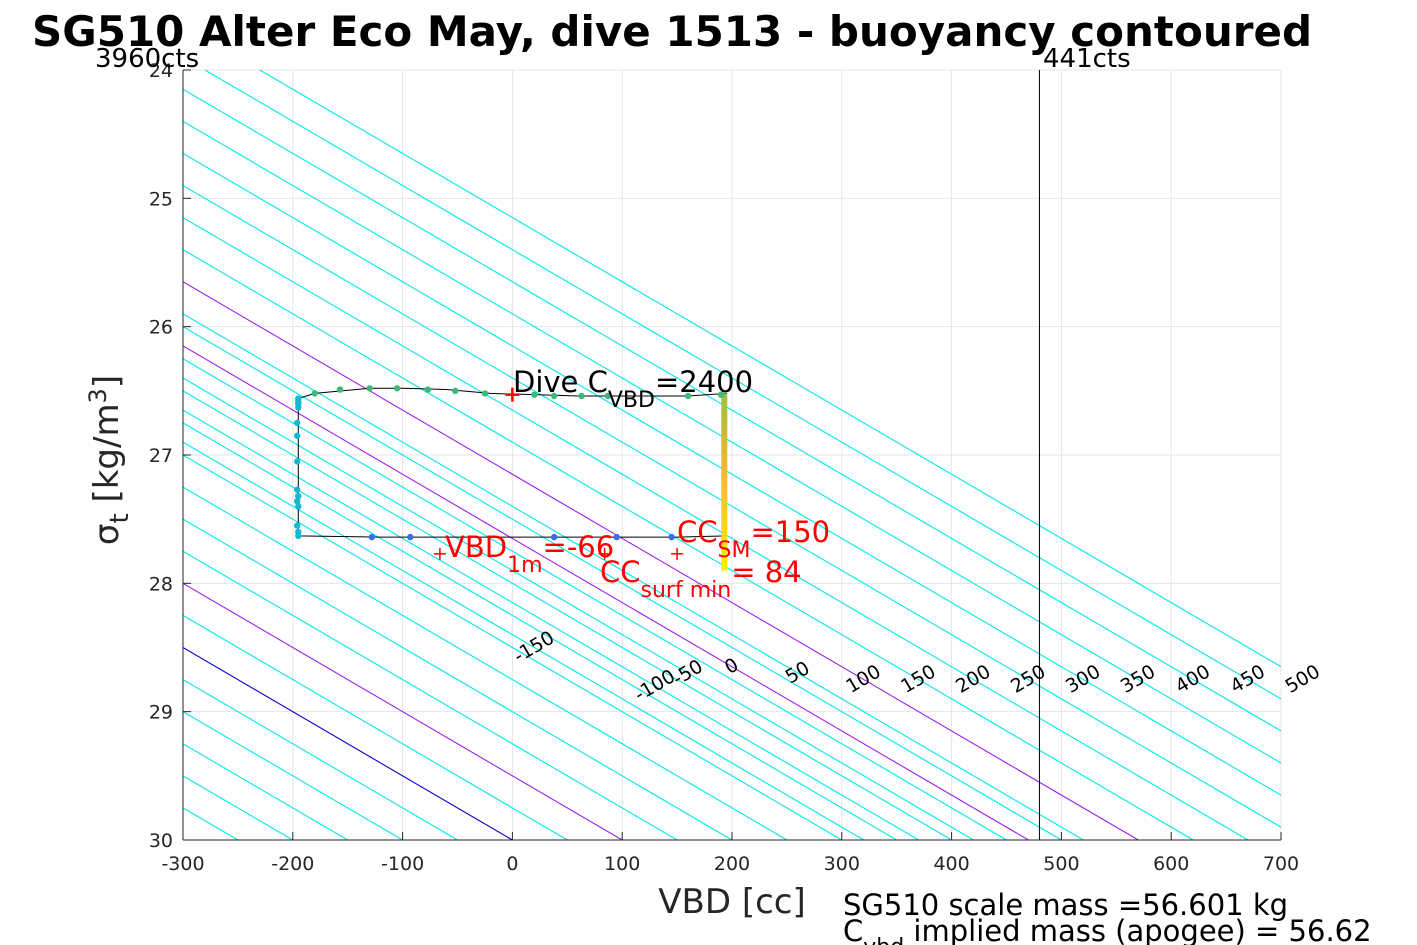 This screenshot has width=1417, height=945. Describe the element at coordinates (620, 572) in the screenshot. I see `cc-surf-main: CC` at that location.